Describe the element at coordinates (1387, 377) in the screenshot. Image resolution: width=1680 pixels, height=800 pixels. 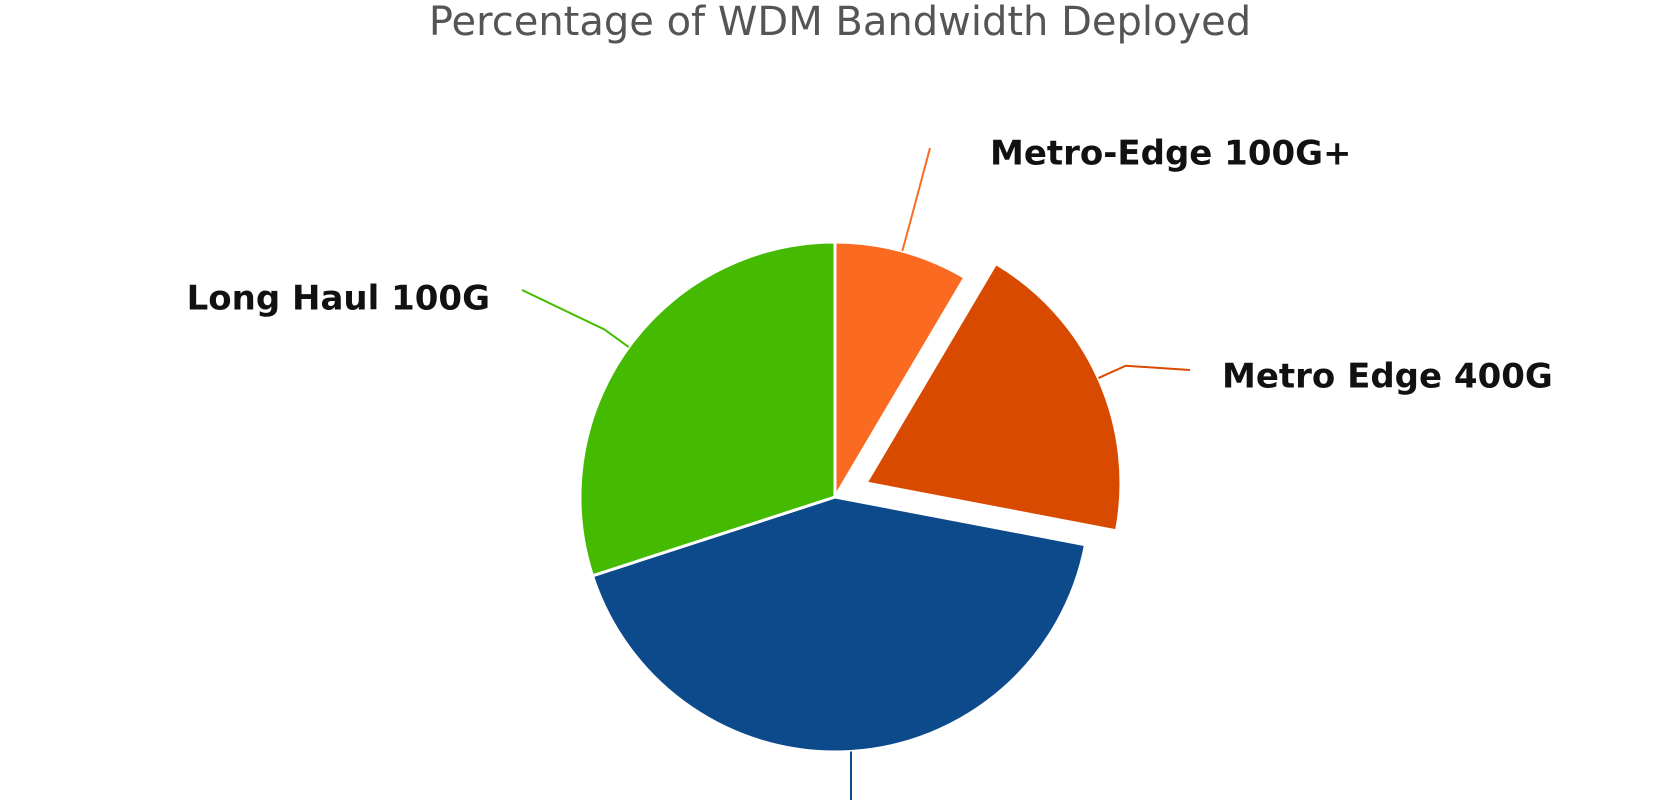
I see `slice-label: Metro Edge 400G` at that location.